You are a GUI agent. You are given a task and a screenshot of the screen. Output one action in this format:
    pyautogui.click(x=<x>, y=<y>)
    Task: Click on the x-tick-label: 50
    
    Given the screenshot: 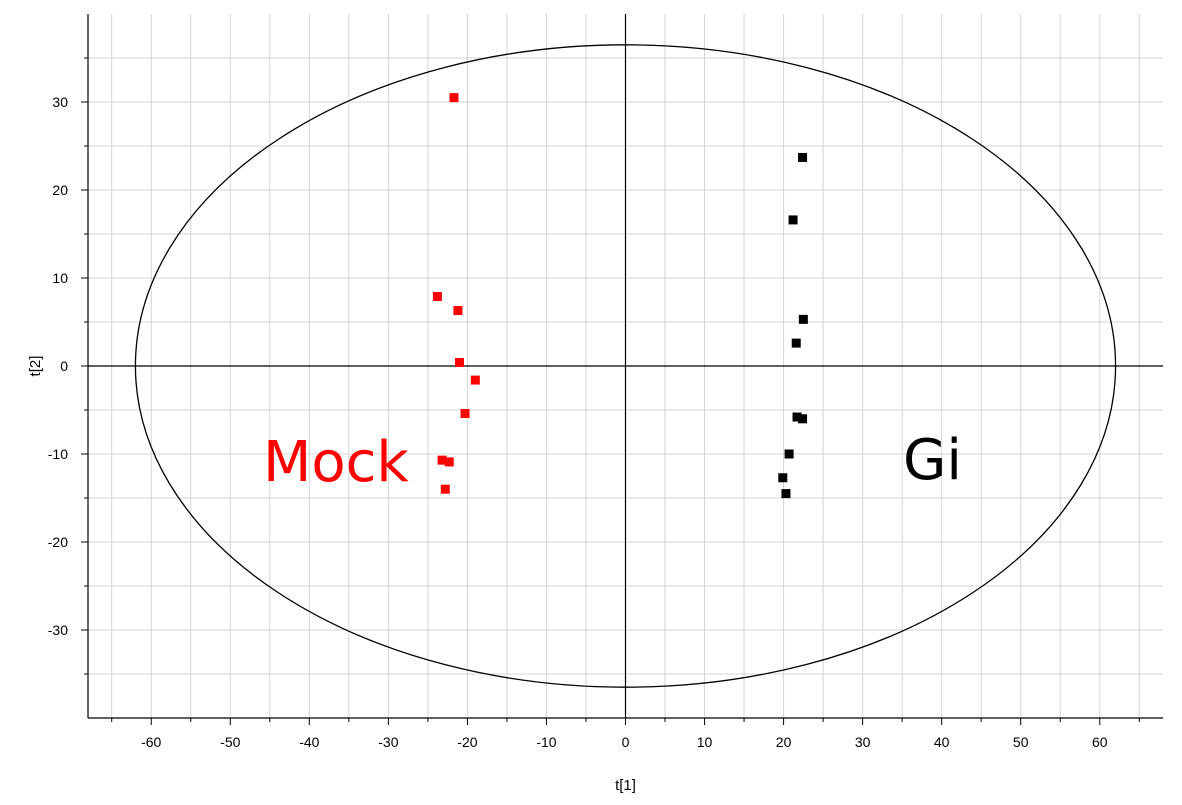 What is the action you would take?
    pyautogui.click(x=1021, y=742)
    